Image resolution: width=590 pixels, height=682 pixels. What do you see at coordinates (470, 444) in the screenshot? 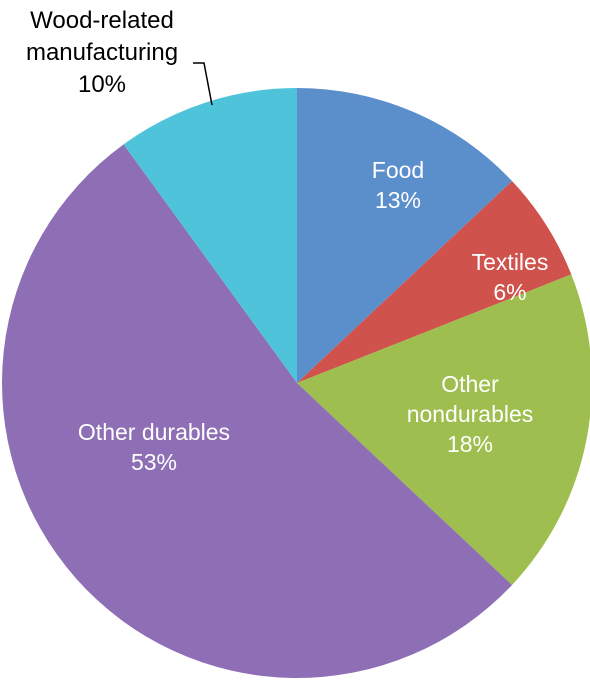
I see `slice-percent: 18%` at bounding box center [470, 444].